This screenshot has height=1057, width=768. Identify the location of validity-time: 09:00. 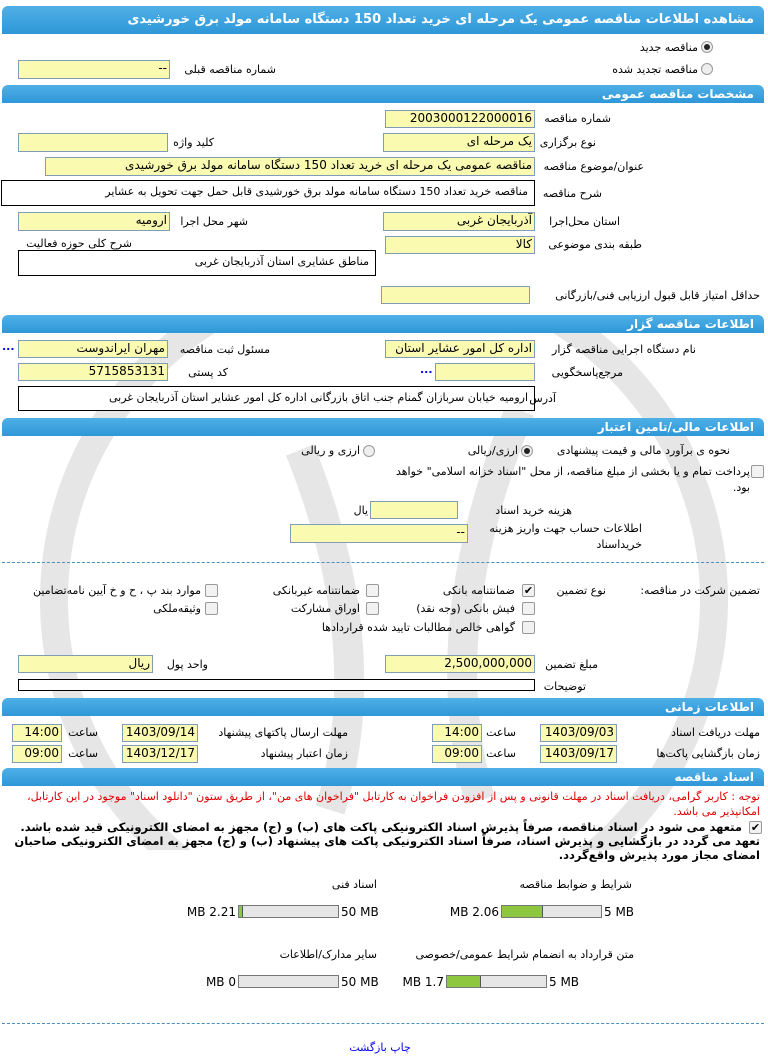
(37, 754).